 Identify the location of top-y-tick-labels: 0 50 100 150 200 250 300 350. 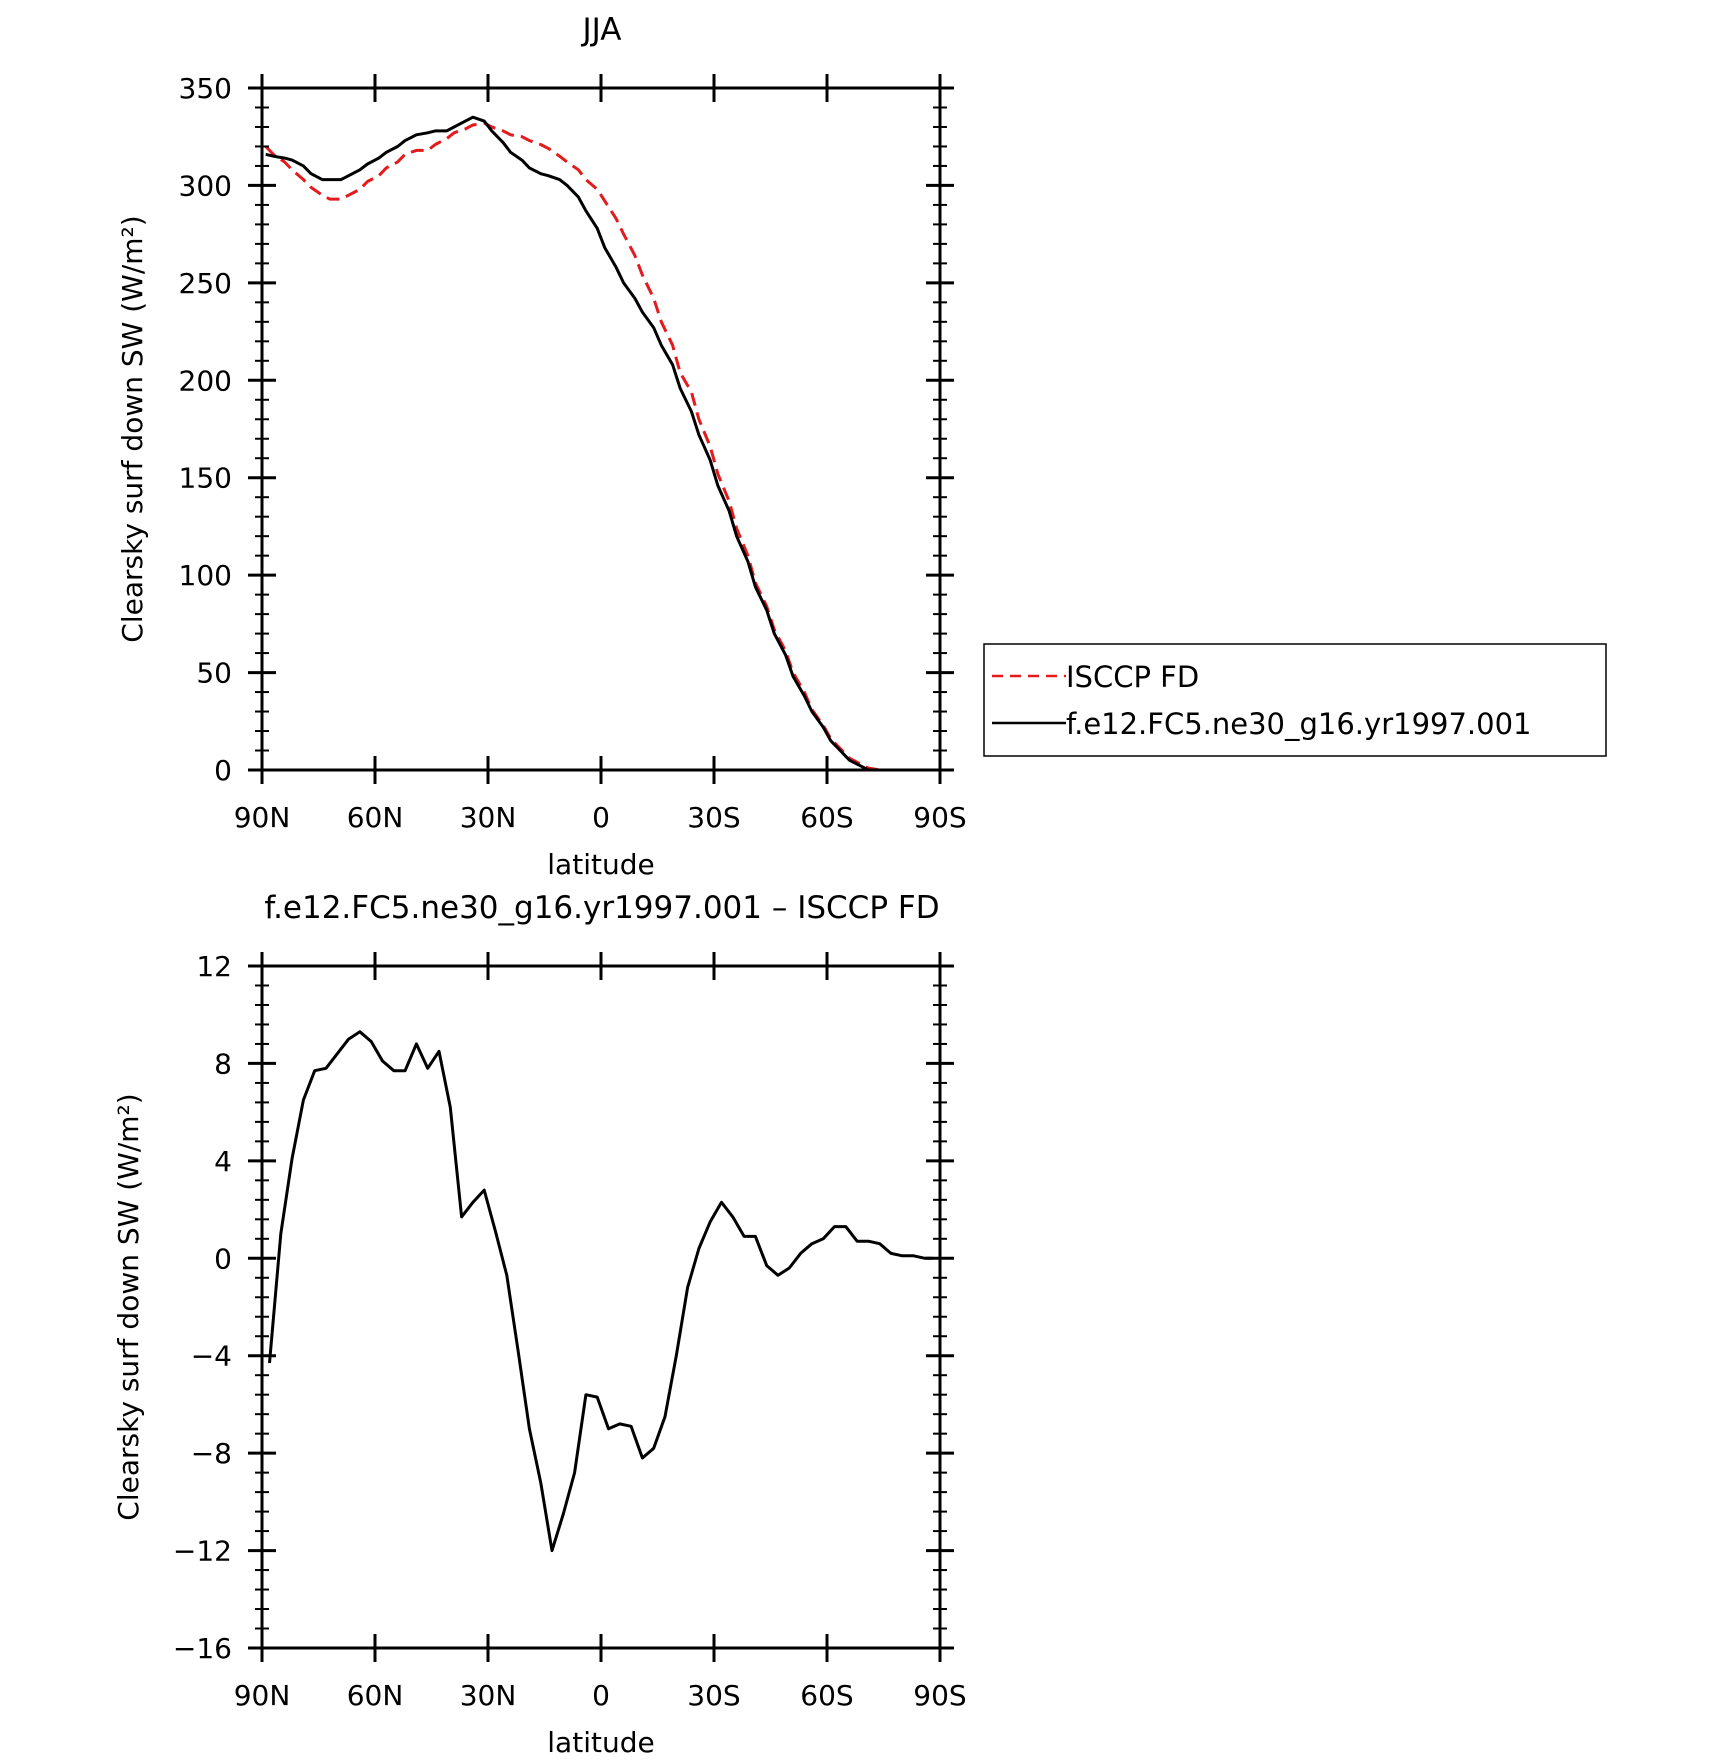
(205, 429).